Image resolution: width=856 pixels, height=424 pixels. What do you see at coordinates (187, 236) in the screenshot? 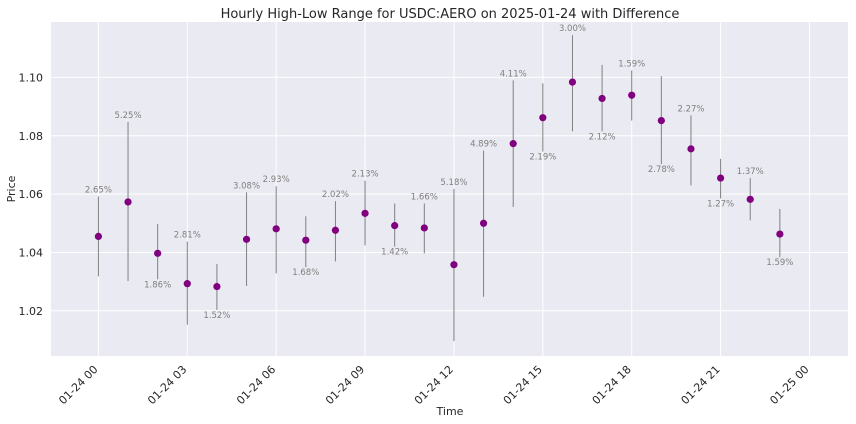
I see `range-percent-label: 2.81%` at bounding box center [187, 236].